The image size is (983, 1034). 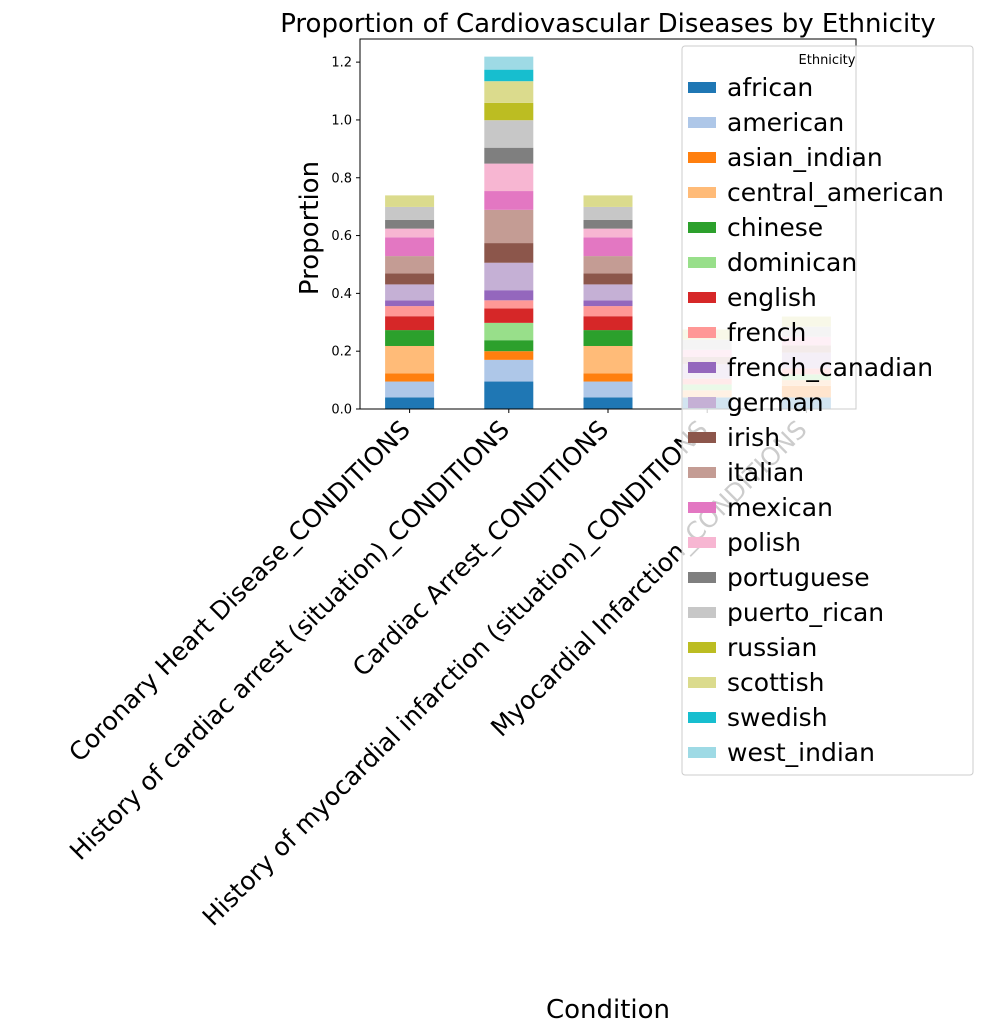 What do you see at coordinates (827, 60) in the screenshot?
I see `legend-title: Ethnicity` at bounding box center [827, 60].